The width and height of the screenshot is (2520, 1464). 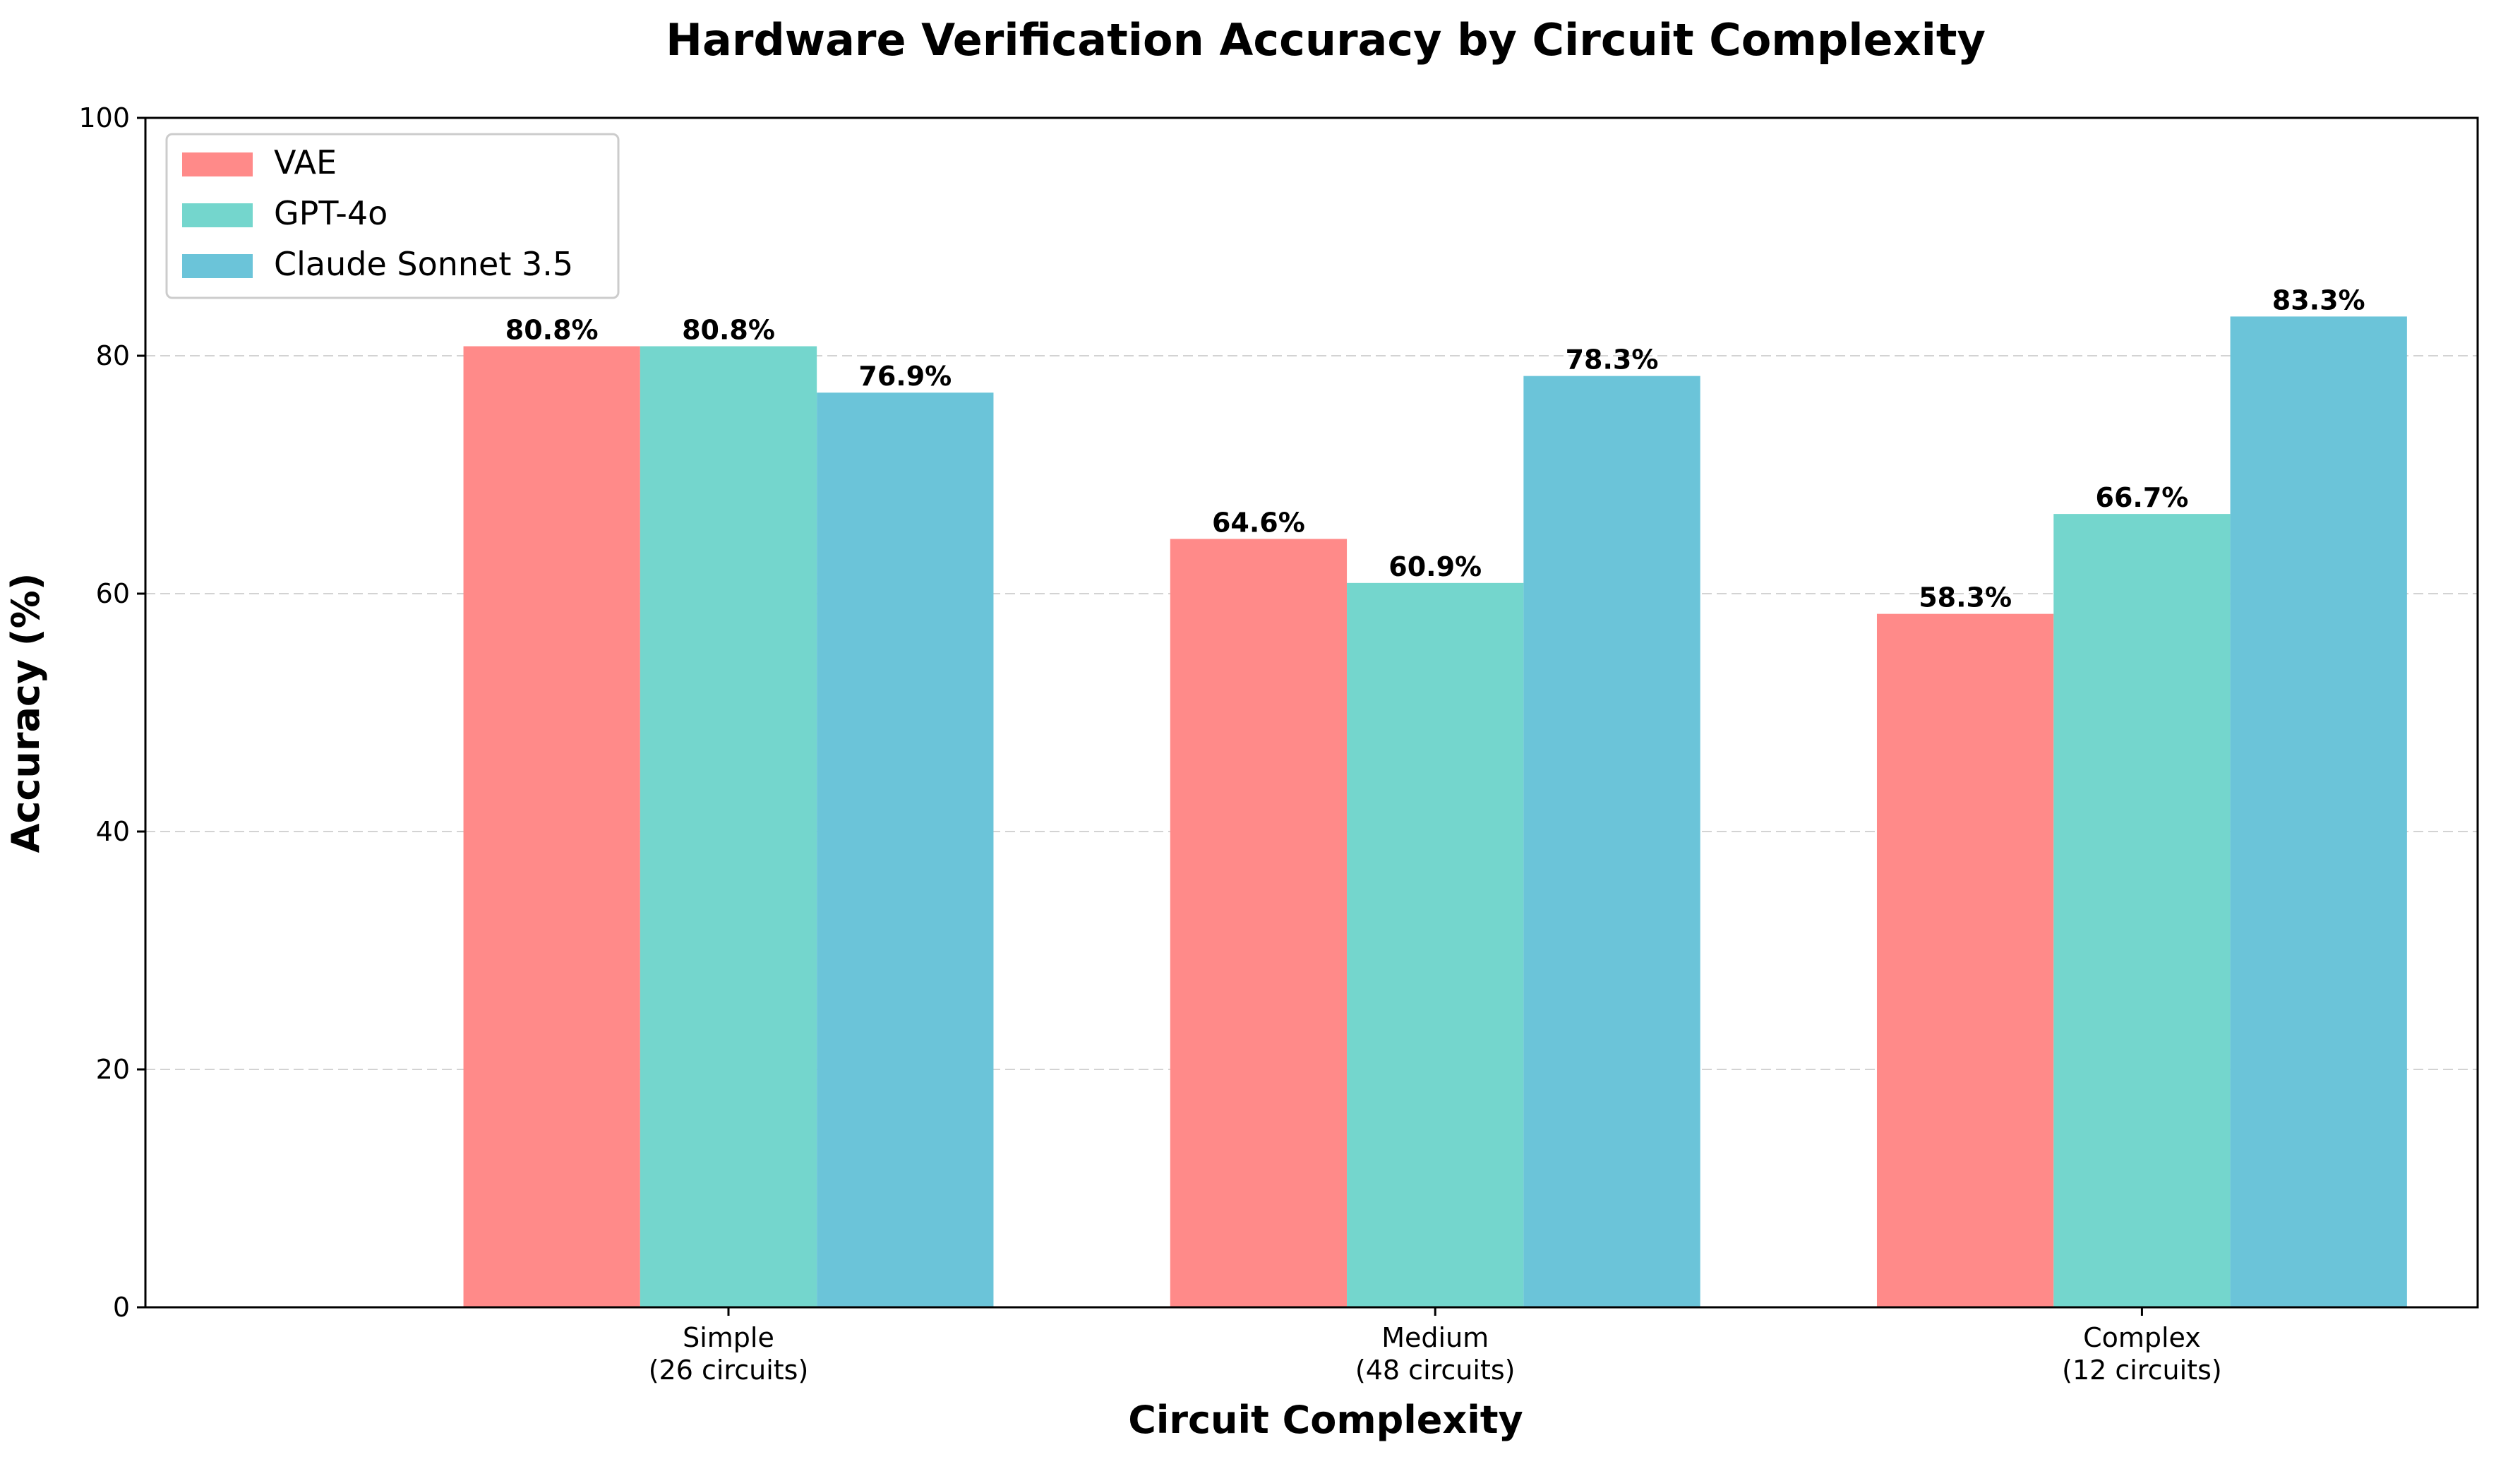 I want to click on data-label: 58.3%, so click(x=1966, y=598).